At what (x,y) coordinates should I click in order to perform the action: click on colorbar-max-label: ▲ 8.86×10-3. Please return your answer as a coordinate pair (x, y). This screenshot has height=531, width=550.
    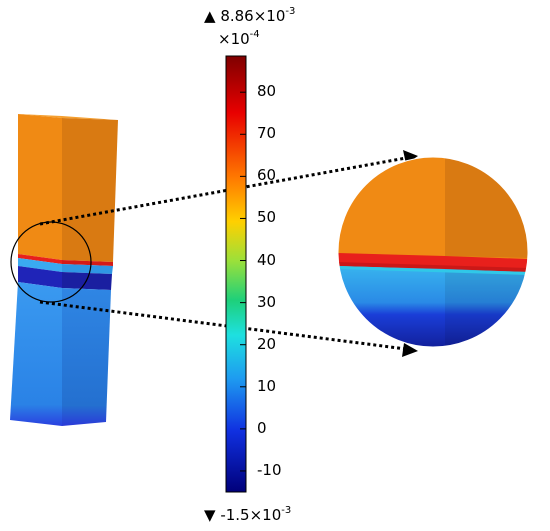
    Looking at the image, I should click on (250, 15).